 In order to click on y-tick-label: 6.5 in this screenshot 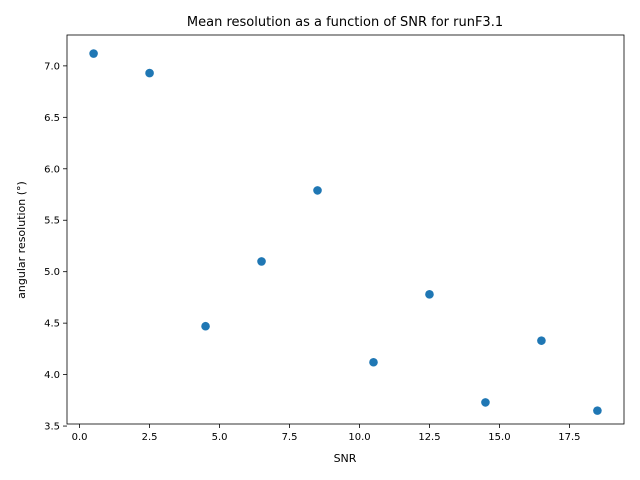, I will do `click(52, 118)`.